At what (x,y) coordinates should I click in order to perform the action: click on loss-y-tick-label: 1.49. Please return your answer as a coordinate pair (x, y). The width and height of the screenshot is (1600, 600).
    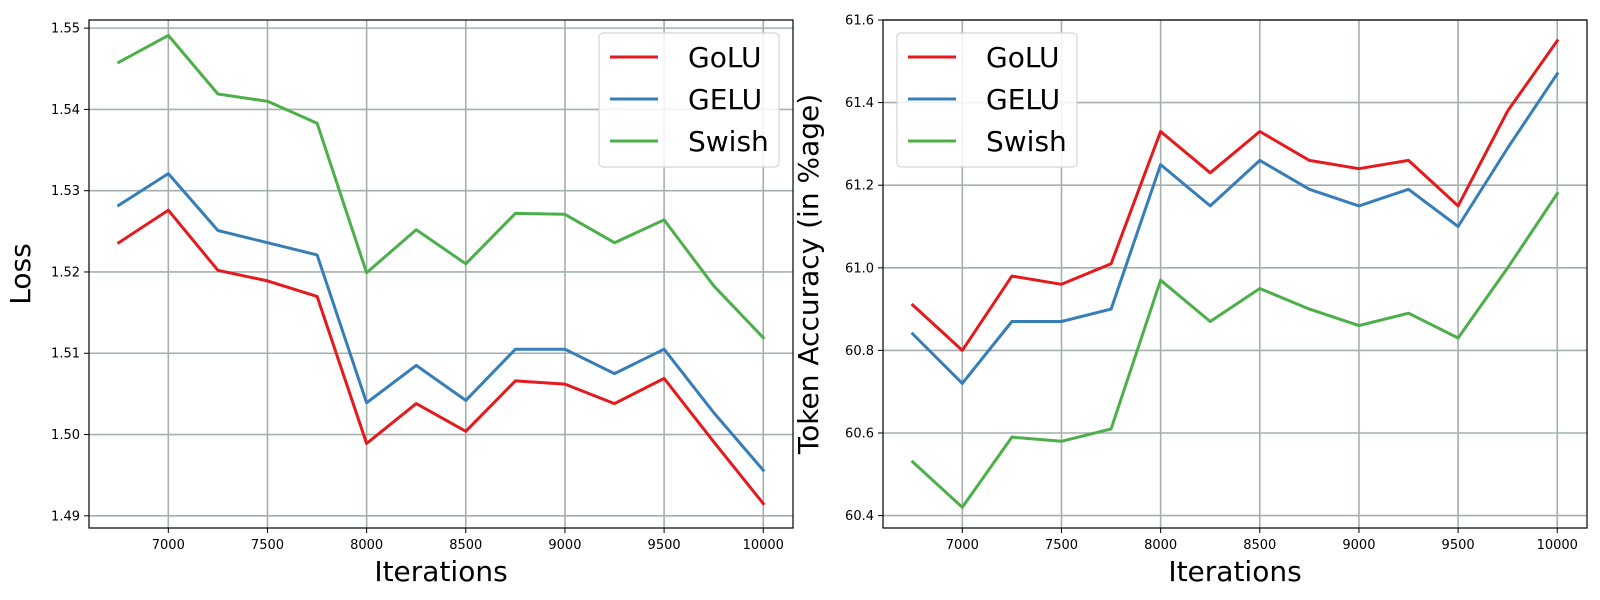
    Looking at the image, I should click on (65, 516).